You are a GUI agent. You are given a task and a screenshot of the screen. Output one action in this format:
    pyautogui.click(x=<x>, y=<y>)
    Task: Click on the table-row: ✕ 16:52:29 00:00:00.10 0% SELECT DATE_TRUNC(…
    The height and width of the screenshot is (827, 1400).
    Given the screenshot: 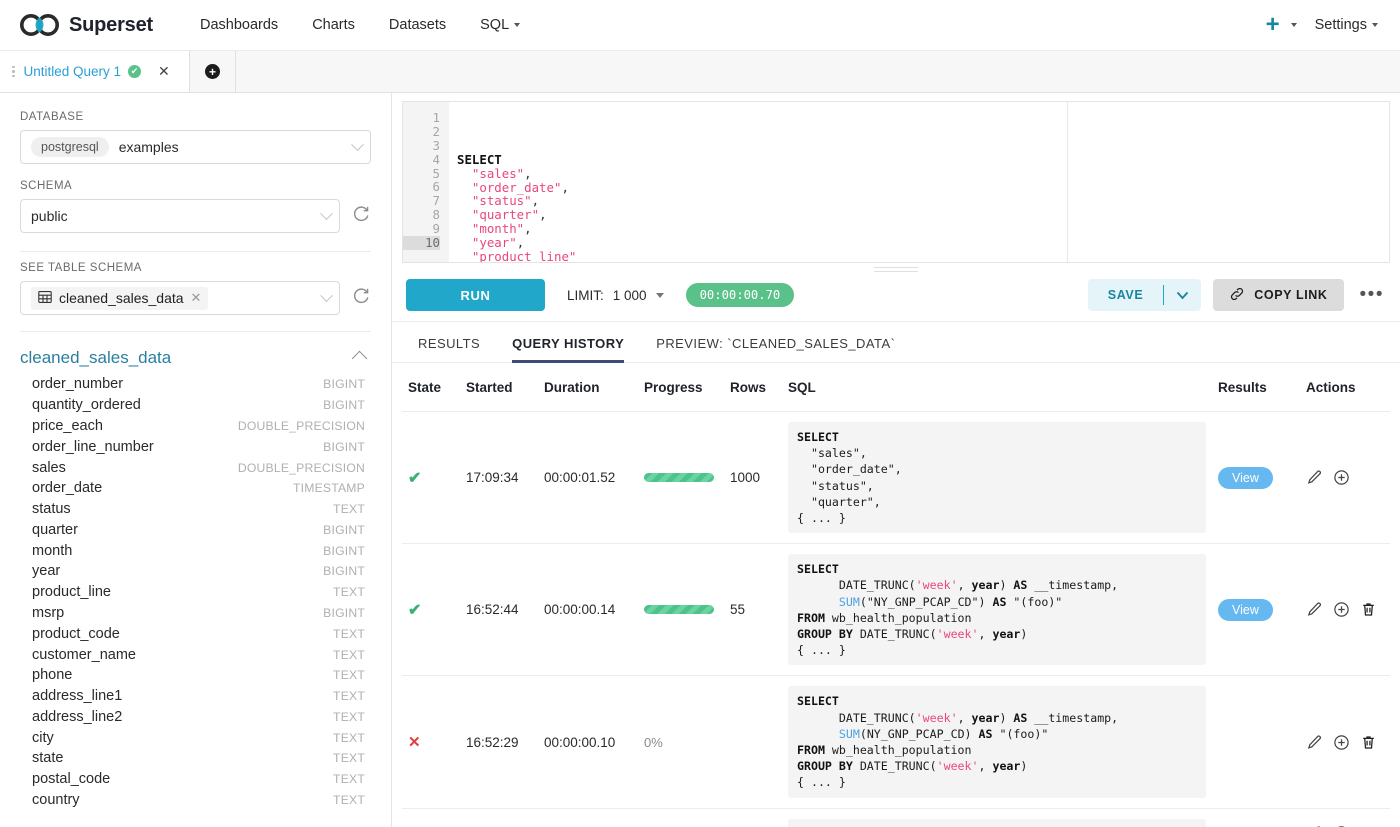 What is the action you would take?
    pyautogui.click(x=896, y=742)
    